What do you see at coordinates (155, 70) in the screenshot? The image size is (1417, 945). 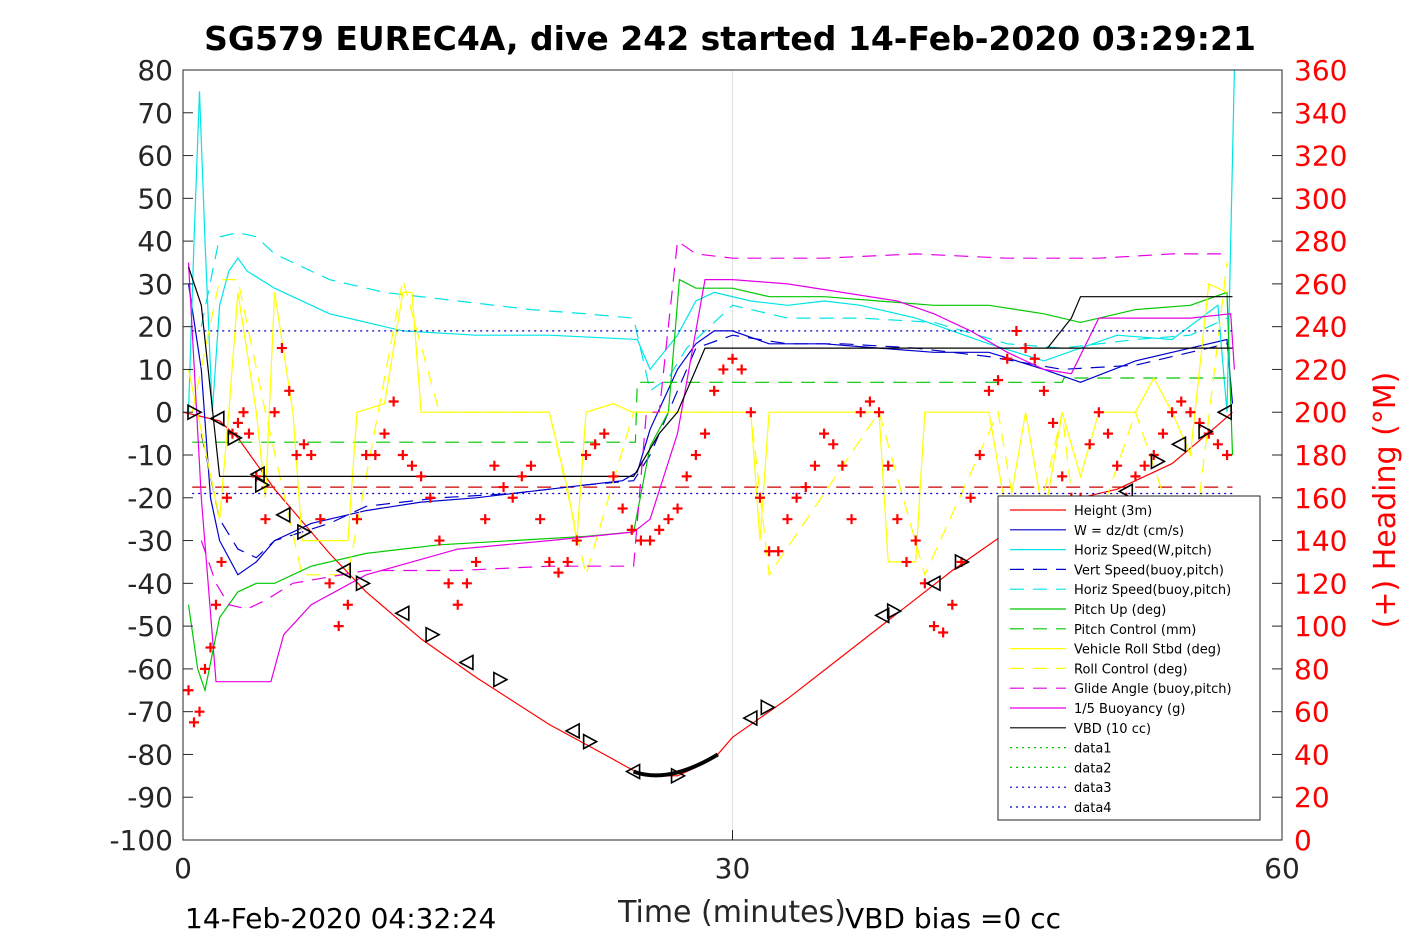 I see `y-tick-label: 80` at bounding box center [155, 70].